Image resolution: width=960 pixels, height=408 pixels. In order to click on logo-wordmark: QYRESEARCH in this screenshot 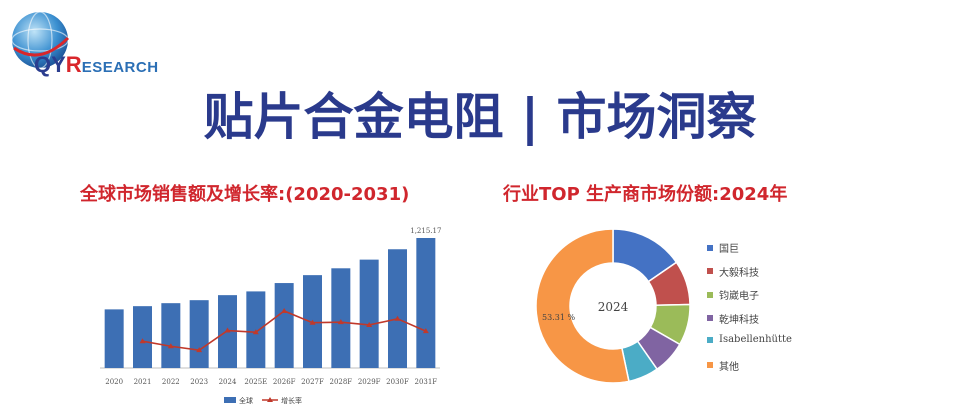, I will do `click(96, 65)`.